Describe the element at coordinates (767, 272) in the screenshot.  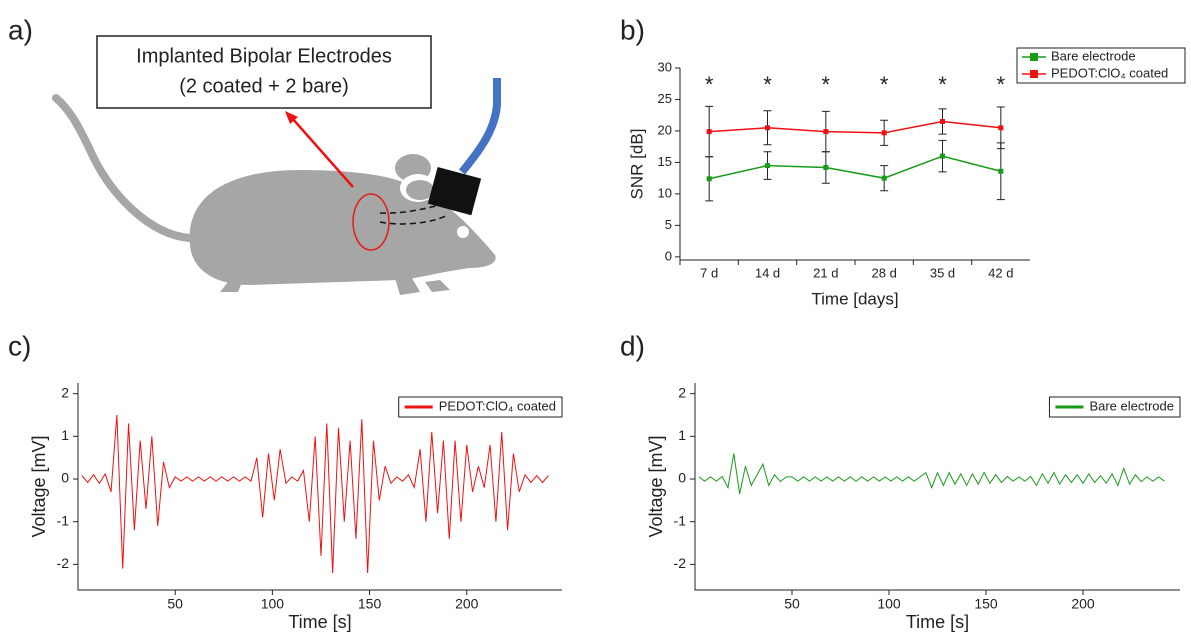
I see `x-tick-label: 14 d` at that location.